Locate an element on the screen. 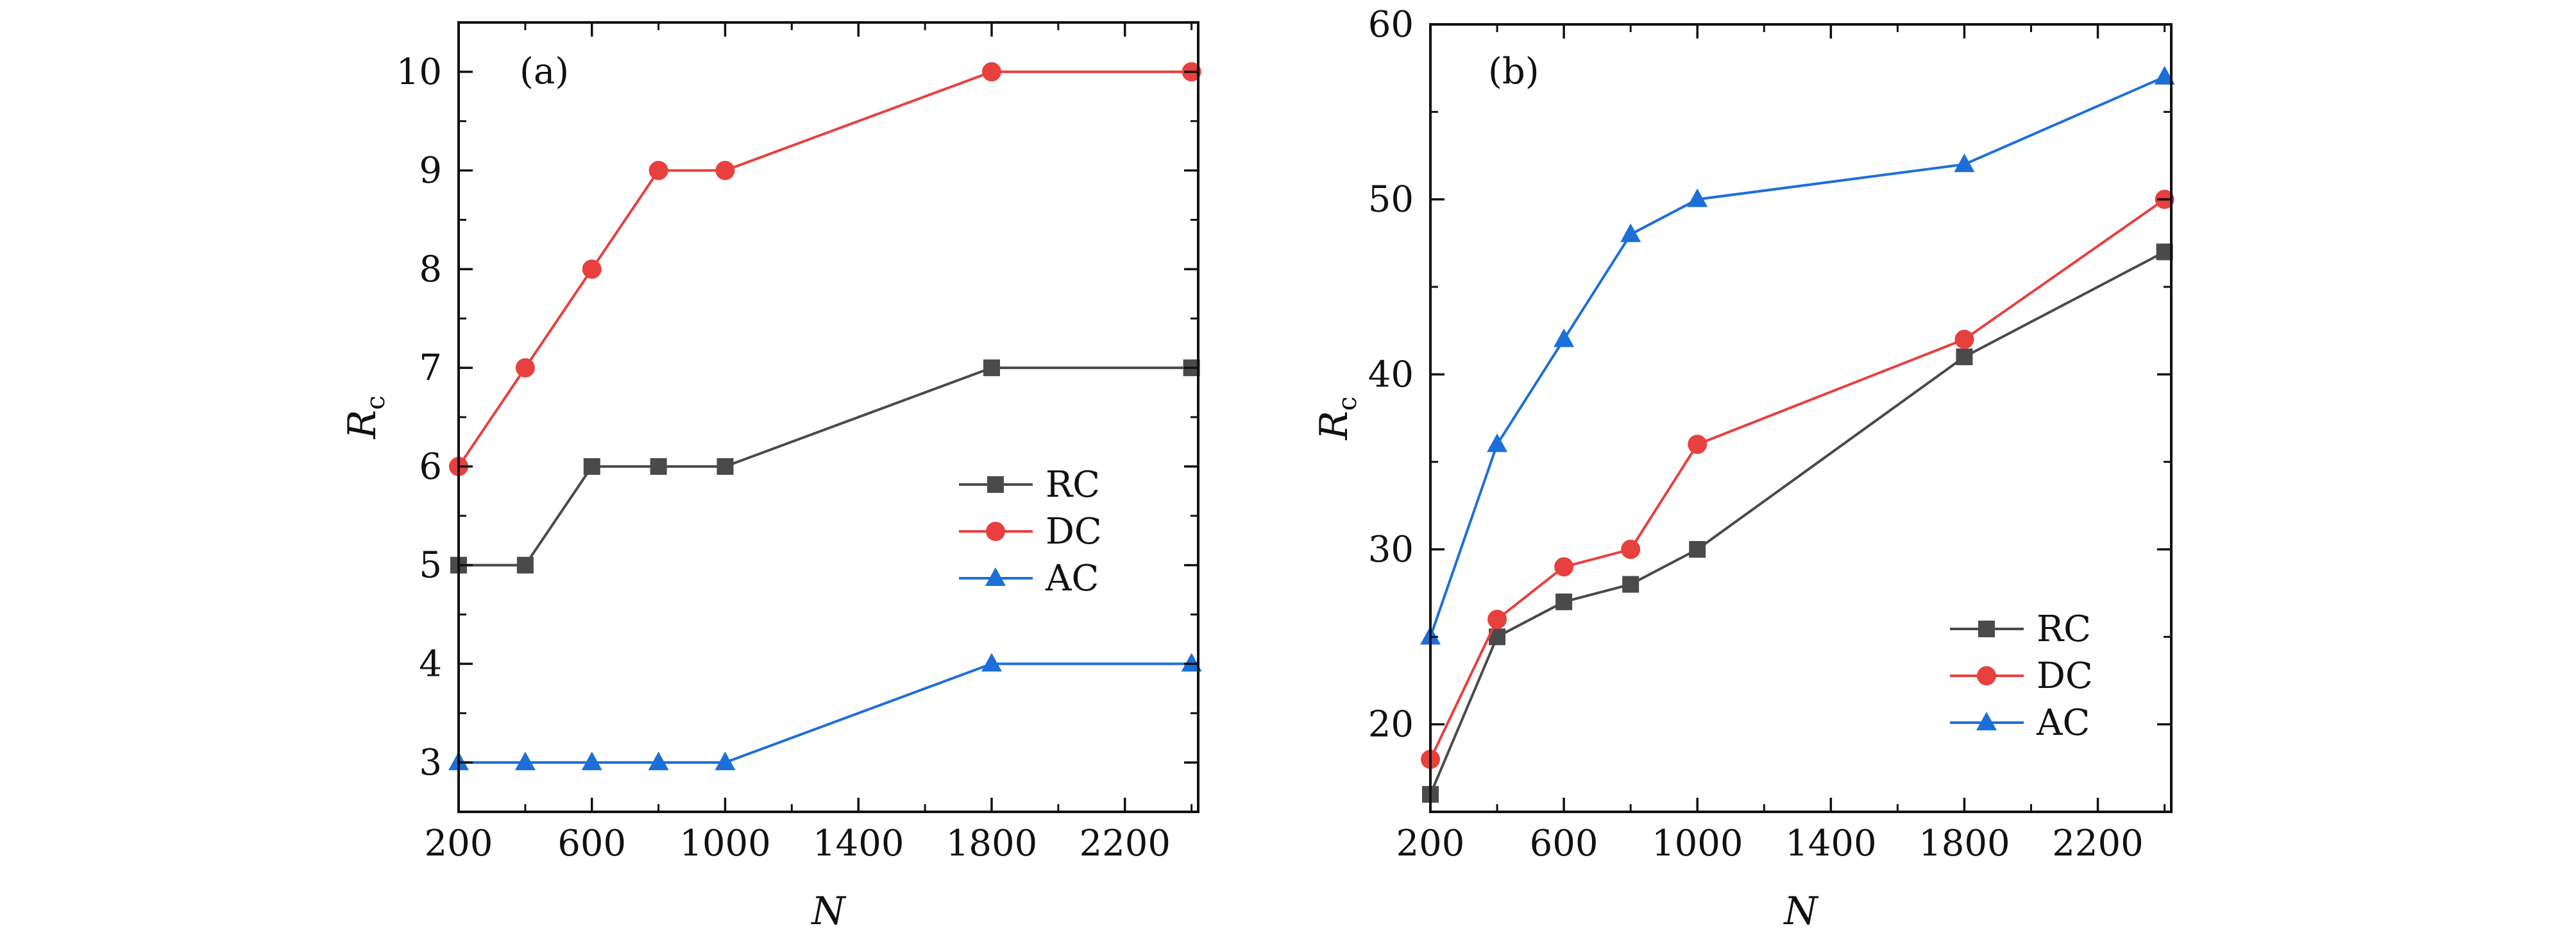  y-tick-label: 7 is located at coordinates (430, 368).